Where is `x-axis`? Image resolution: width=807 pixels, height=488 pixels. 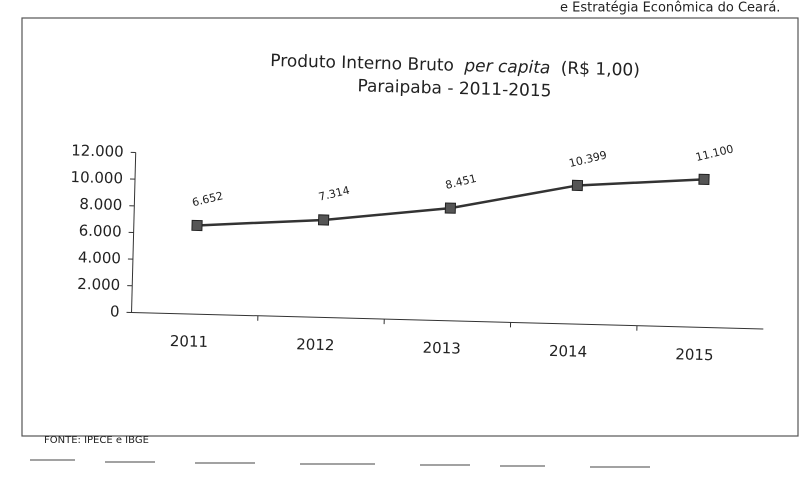
x-axis is located at coordinates (447, 320).